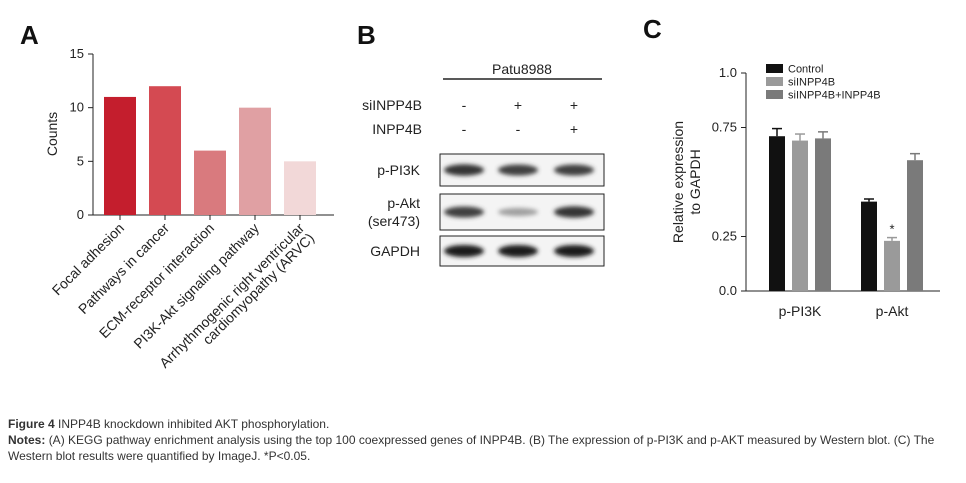  What do you see at coordinates (652, 29) in the screenshot?
I see `panel-c-letter: C` at bounding box center [652, 29].